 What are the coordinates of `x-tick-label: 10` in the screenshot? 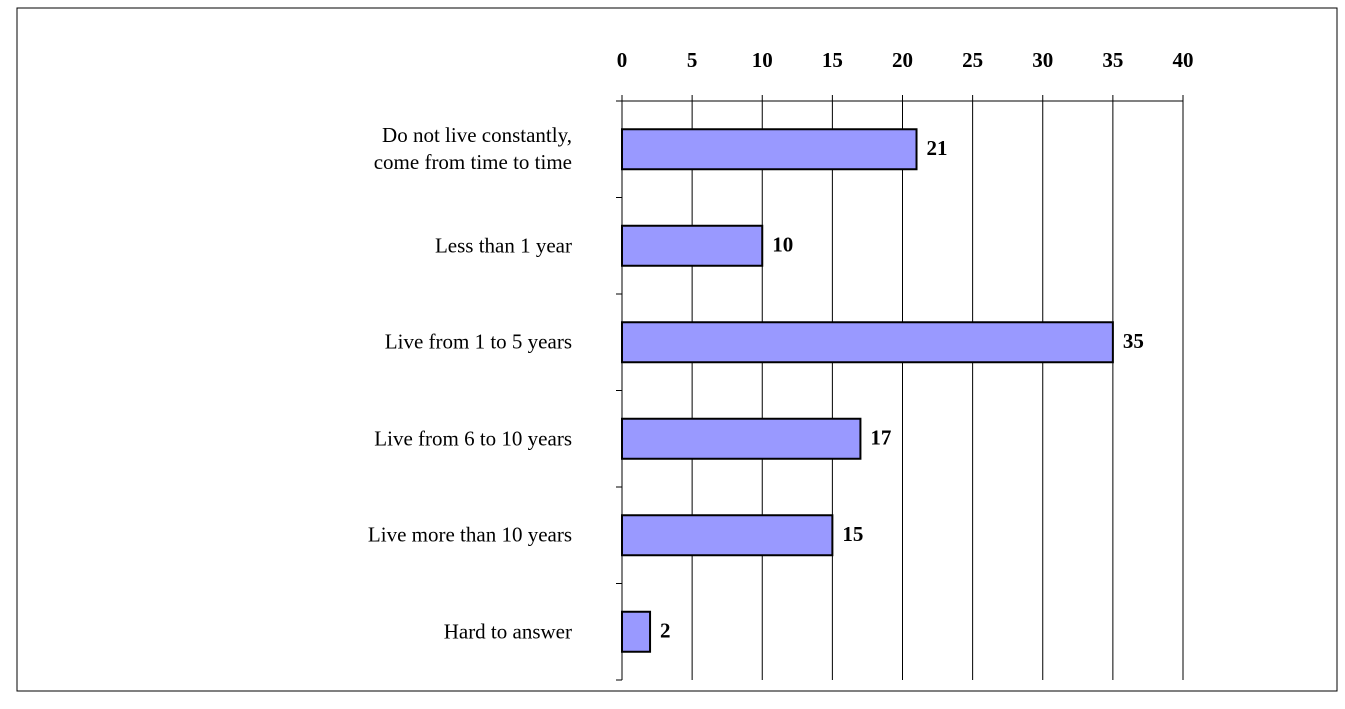 It's located at (762, 60).